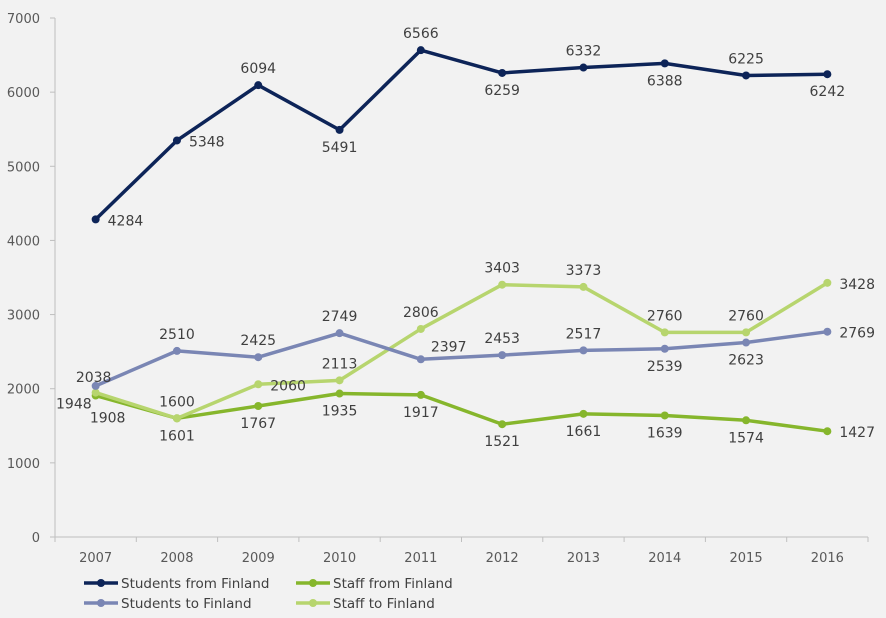 Image resolution: width=886 pixels, height=618 pixels. Describe the element at coordinates (420, 558) in the screenshot. I see `x-tick-label: 2011` at that location.